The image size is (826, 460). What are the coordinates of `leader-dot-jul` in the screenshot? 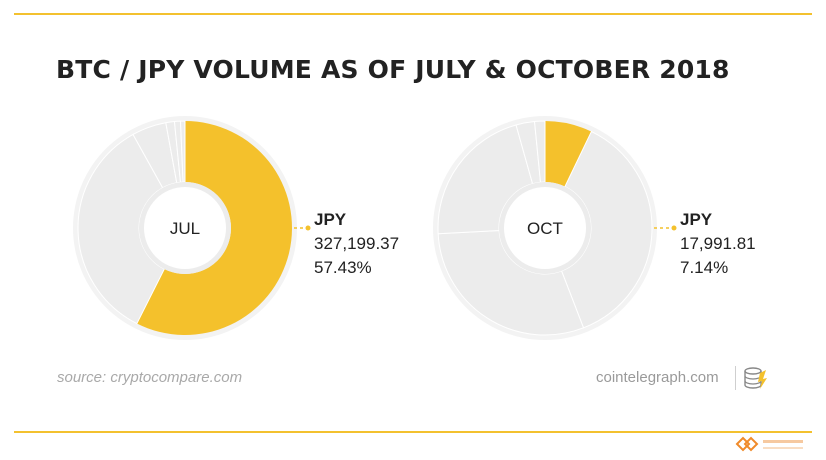 It's located at (308, 228).